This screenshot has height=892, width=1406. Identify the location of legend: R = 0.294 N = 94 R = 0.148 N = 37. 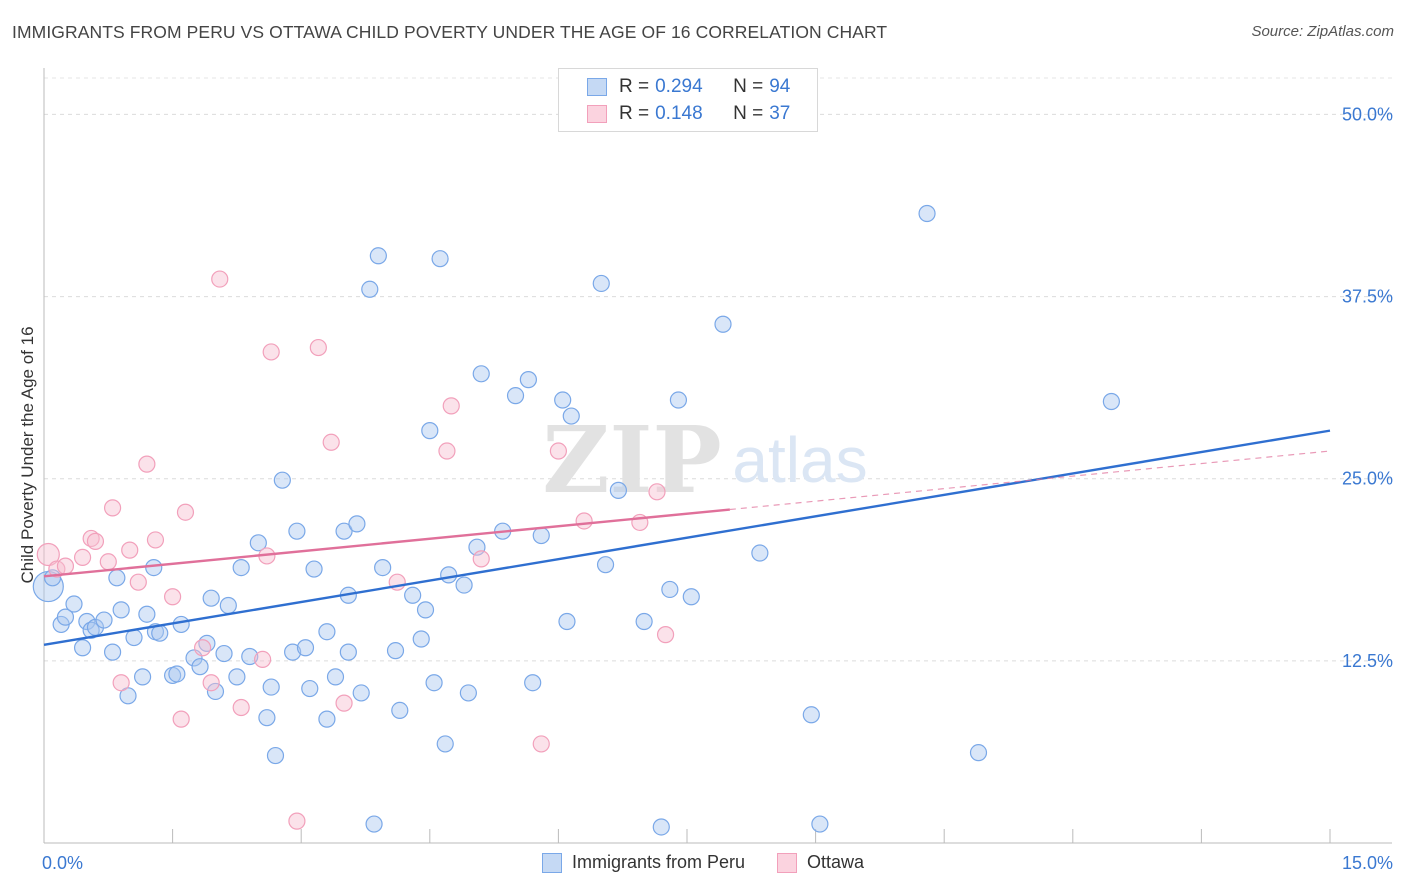
(688, 100).